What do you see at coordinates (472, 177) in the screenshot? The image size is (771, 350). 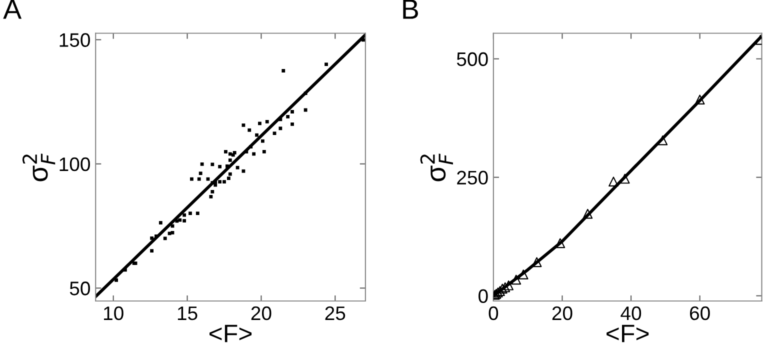 I see `y-tick-label: 250` at bounding box center [472, 177].